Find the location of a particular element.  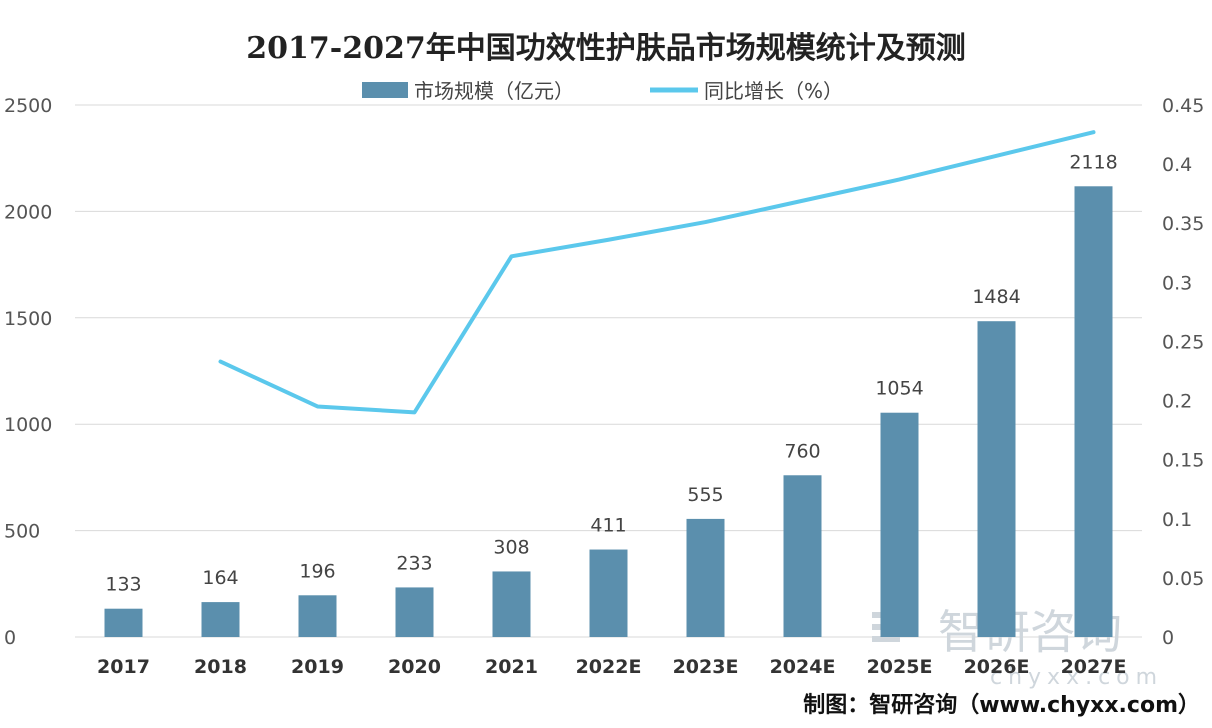

right-tick-label: 0.35 is located at coordinates (1183, 224).